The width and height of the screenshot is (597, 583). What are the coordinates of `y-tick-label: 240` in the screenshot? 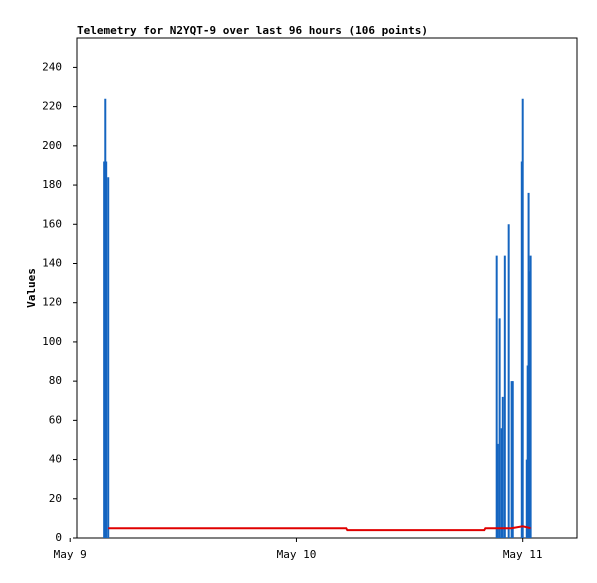 It's located at (52, 66).